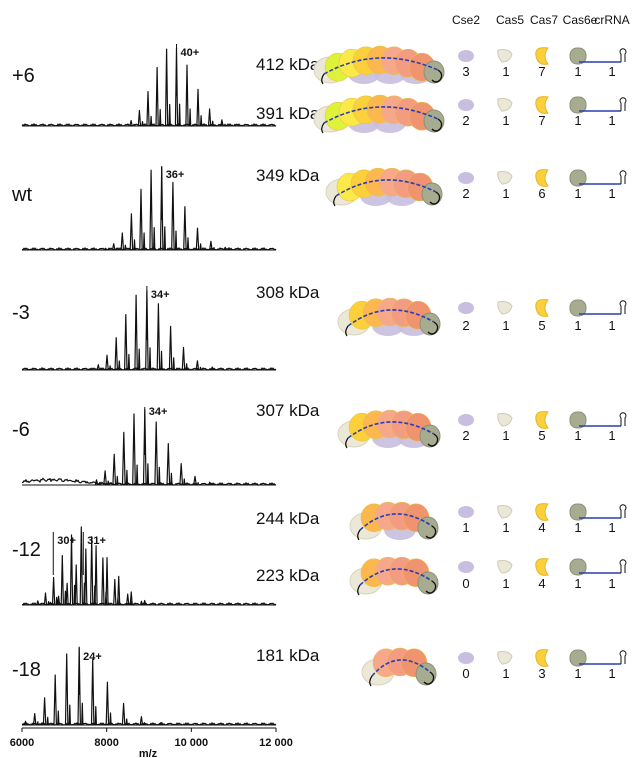  I want to click on charge-state-label: 31+, so click(96, 541).